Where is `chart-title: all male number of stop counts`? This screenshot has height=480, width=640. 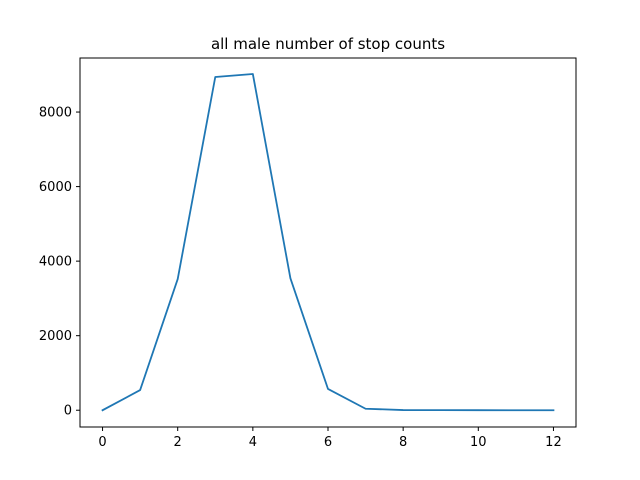
chart-title: all male number of stop counts is located at coordinates (328, 44).